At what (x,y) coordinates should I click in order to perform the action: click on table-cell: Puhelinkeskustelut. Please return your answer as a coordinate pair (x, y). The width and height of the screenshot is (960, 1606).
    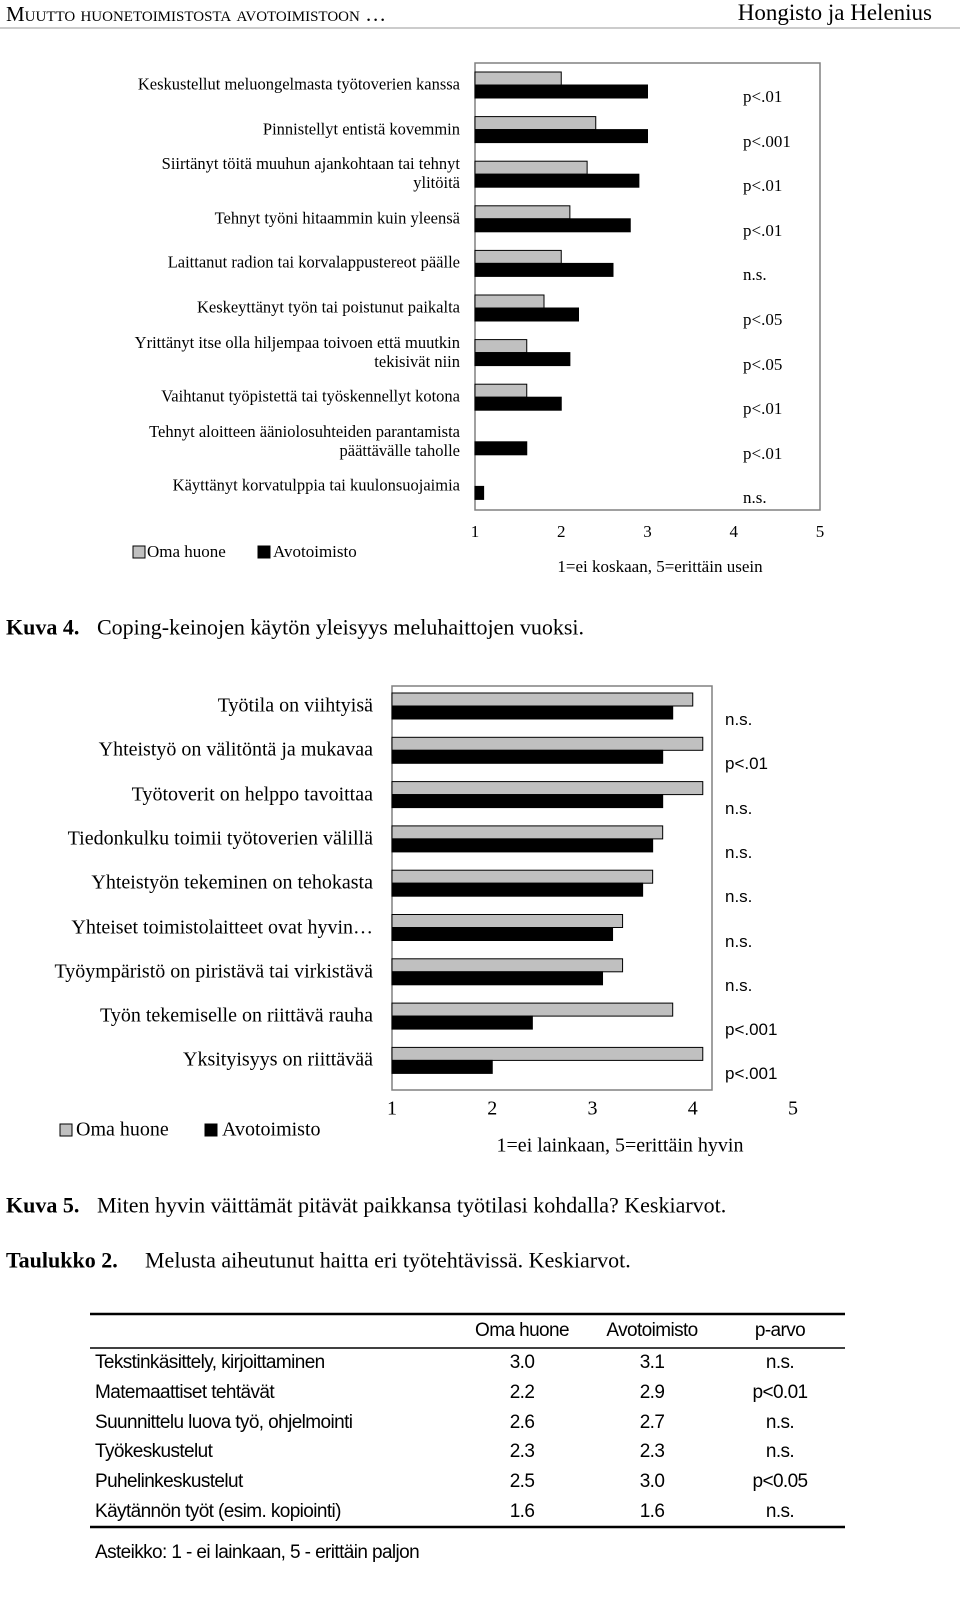
    Looking at the image, I should click on (169, 1482).